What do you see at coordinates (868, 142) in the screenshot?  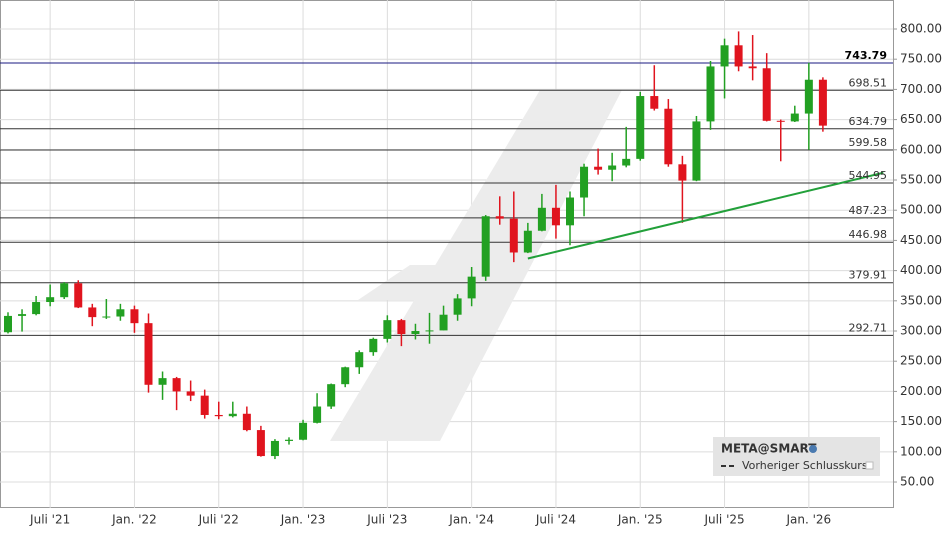 I see `level-label: 599.58` at bounding box center [868, 142].